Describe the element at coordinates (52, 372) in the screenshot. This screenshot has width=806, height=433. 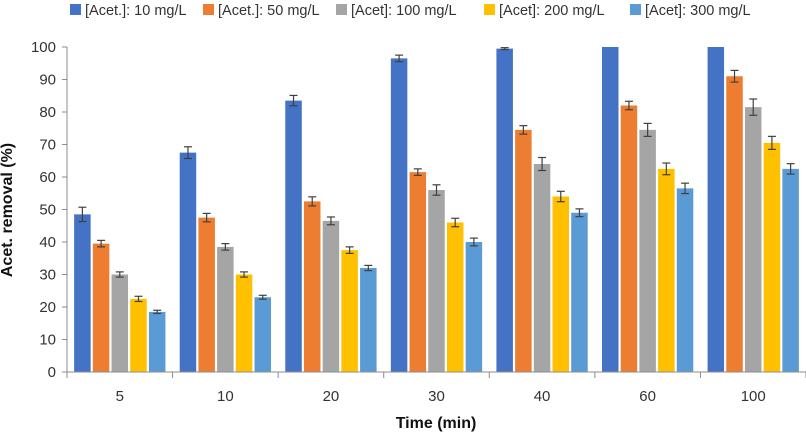
I see `y-tick-label: 0` at that location.